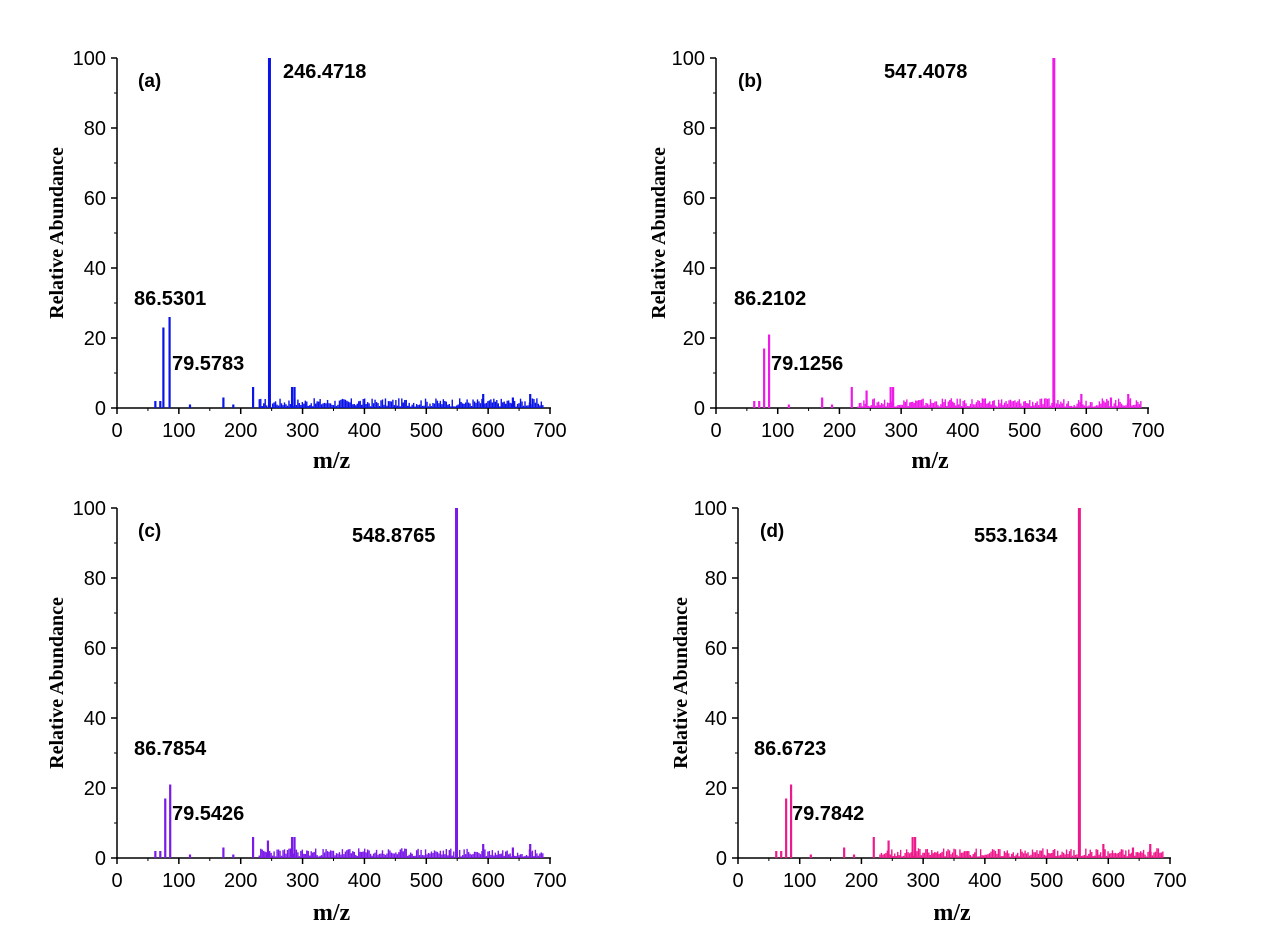 The width and height of the screenshot is (1265, 942). What do you see at coordinates (772, 531) in the screenshot?
I see `panel-label: (d)` at bounding box center [772, 531].